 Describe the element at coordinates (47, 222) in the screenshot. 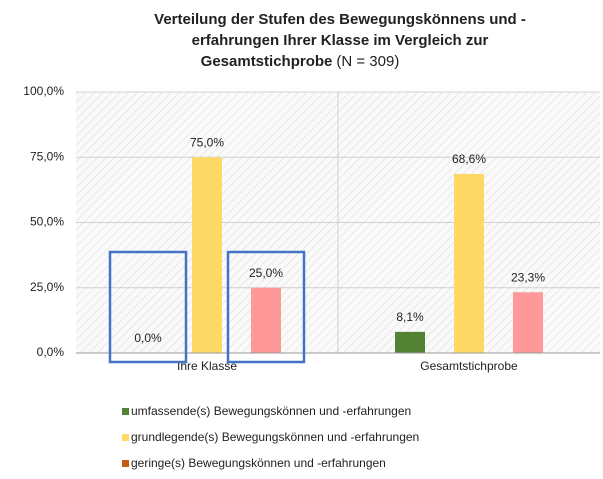

I see `y-tick-label: 50,0%` at that location.